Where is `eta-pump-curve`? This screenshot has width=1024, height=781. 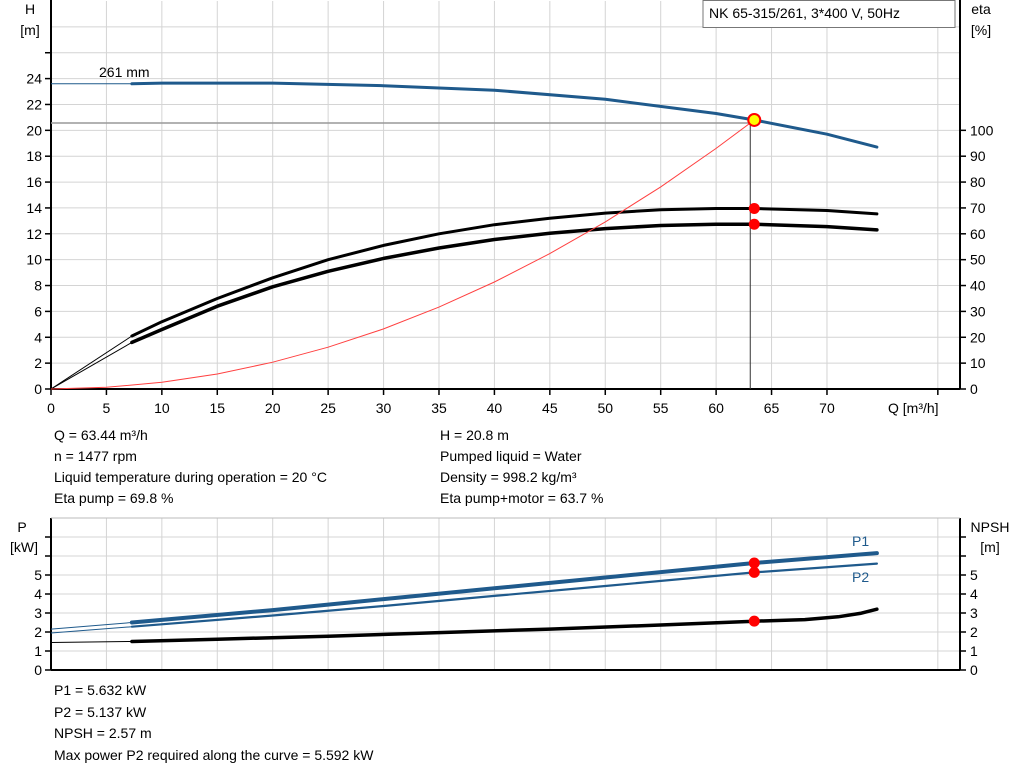
eta-pump-curve is located at coordinates (504, 272).